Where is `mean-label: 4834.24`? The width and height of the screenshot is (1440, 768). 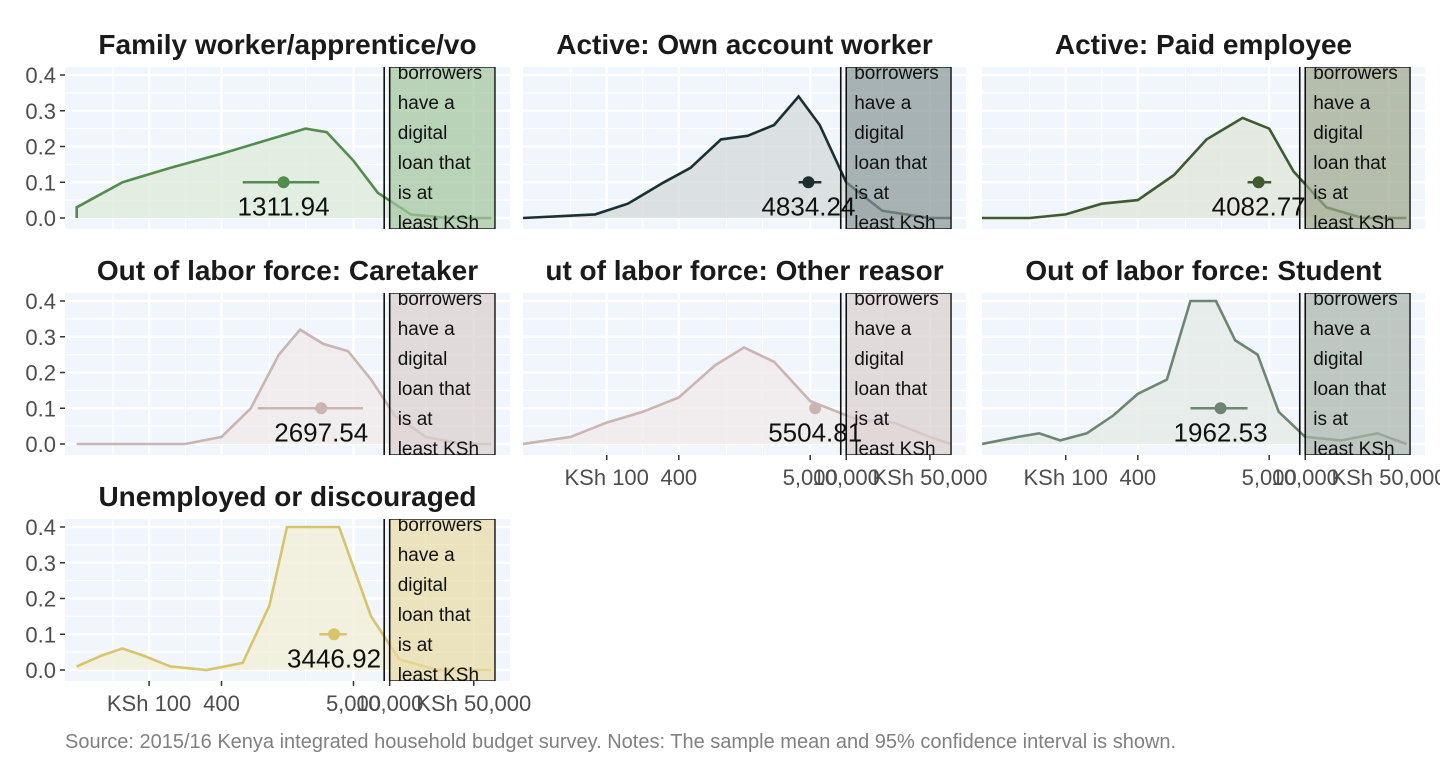 mean-label: 4834.24 is located at coordinates (808, 206).